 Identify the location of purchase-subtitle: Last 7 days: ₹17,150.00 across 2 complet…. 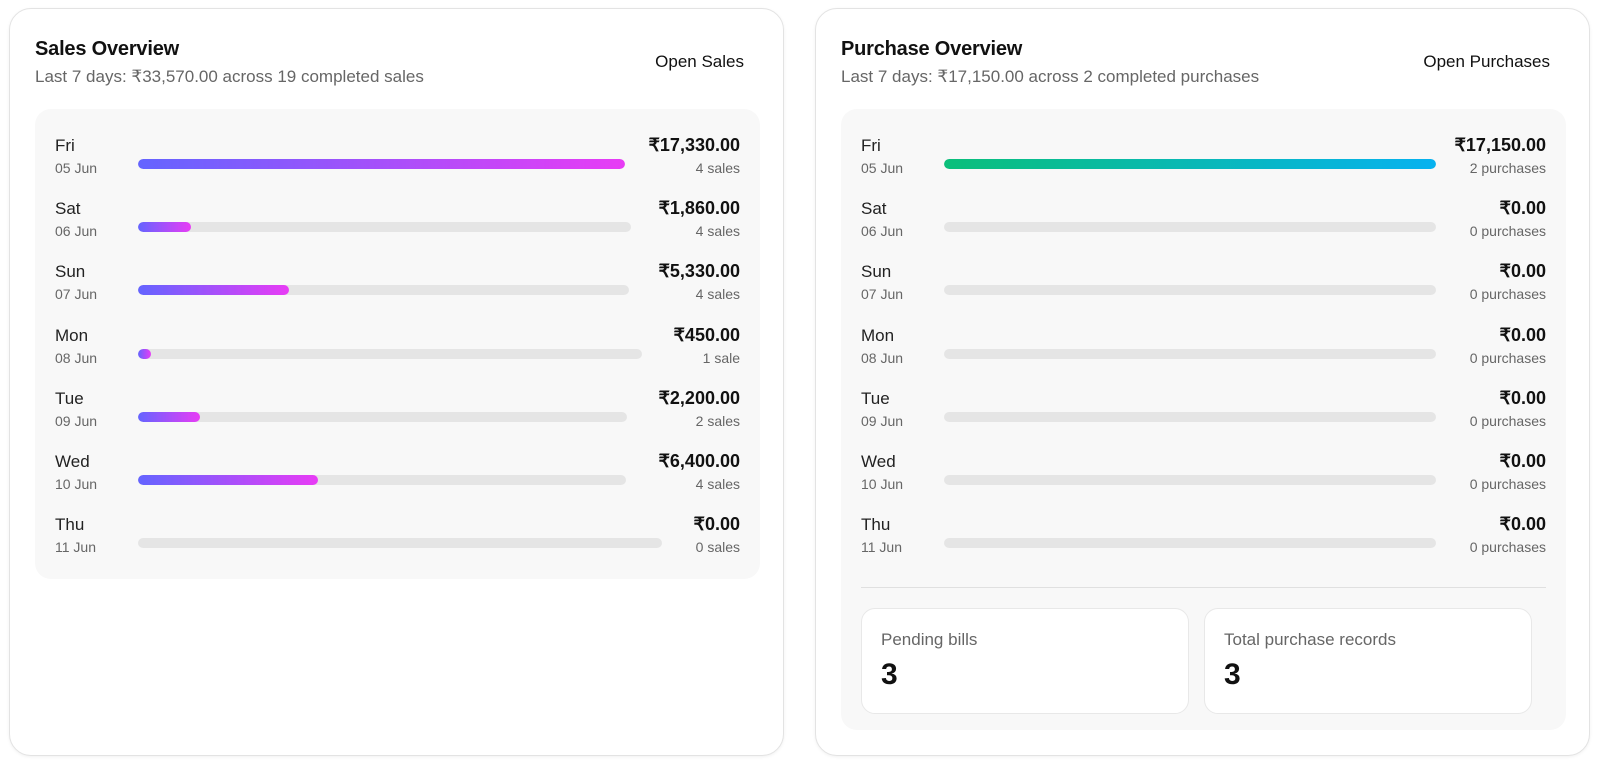
(1050, 76).